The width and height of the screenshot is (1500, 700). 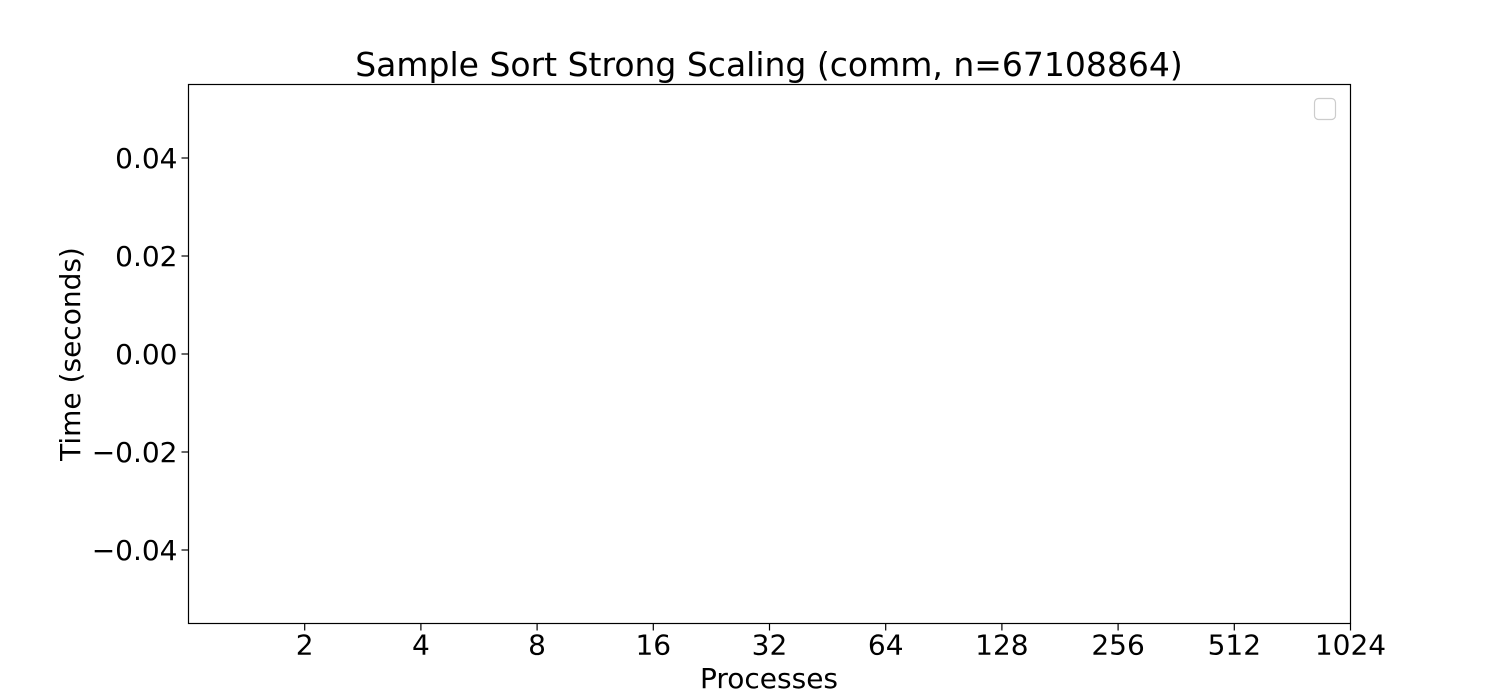 What do you see at coordinates (1350, 645) in the screenshot?
I see `x-tick-label: 1024` at bounding box center [1350, 645].